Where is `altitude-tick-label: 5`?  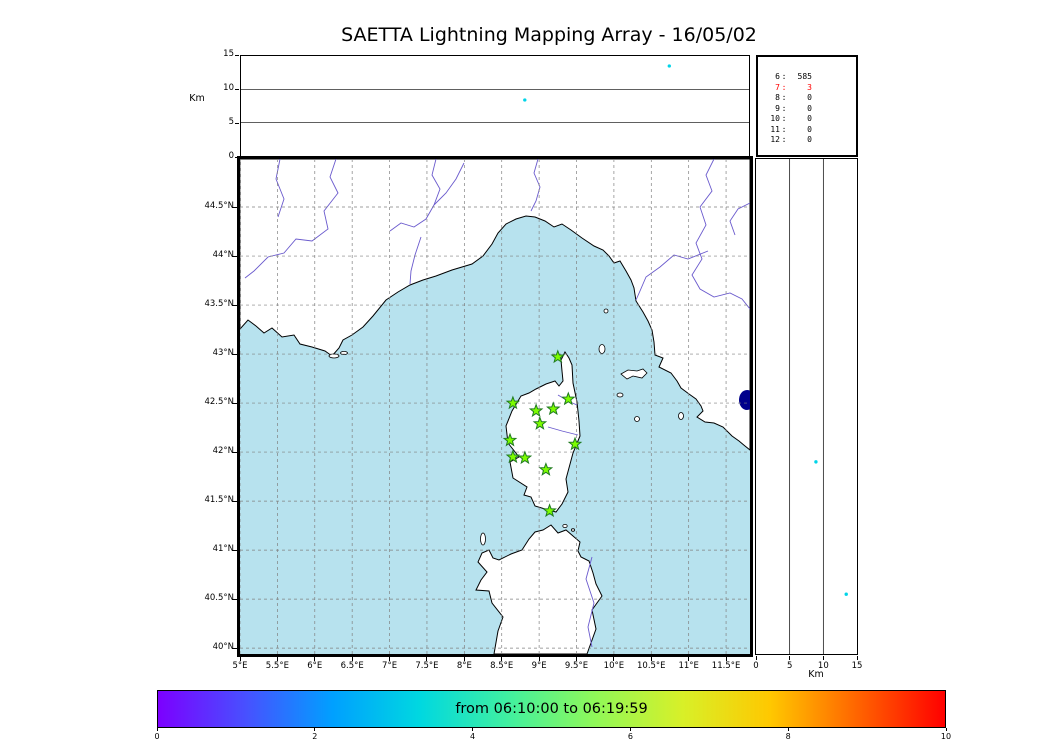 altitude-tick-label: 5 is located at coordinates (231, 122).